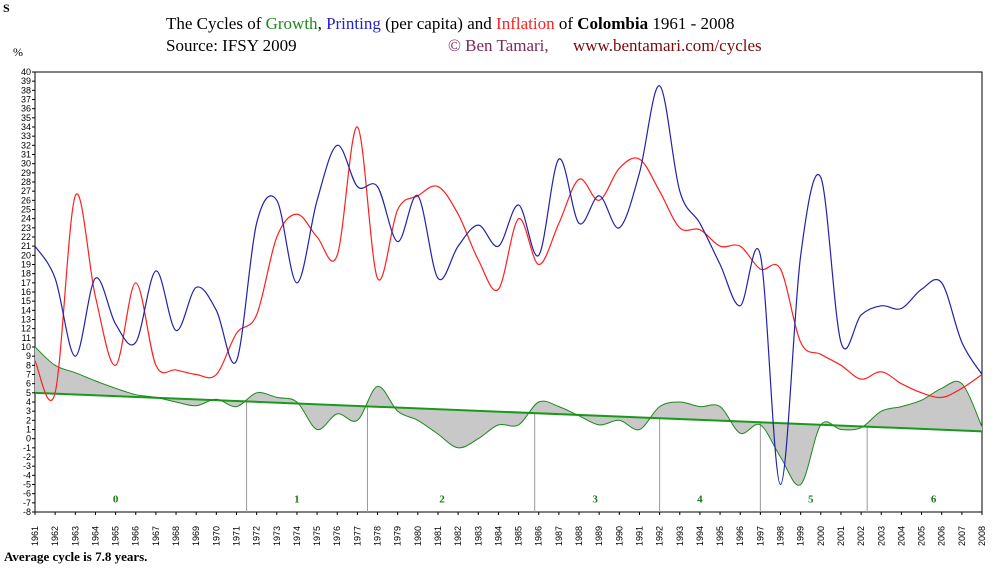 Image resolution: width=1000 pixels, height=568 pixels. Describe the element at coordinates (26, 164) in the screenshot. I see `y-tick-label: 30` at that location.